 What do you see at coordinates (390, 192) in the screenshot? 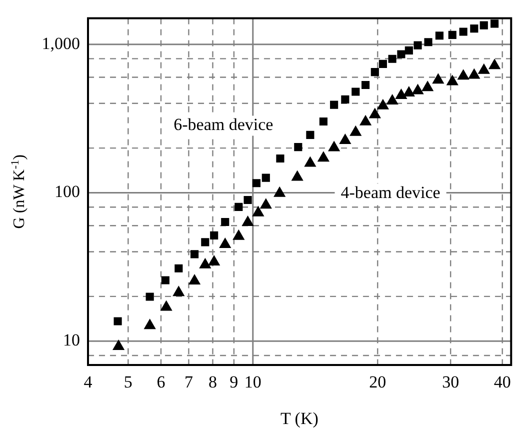
I see `annotation: 4-beam device` at bounding box center [390, 192].